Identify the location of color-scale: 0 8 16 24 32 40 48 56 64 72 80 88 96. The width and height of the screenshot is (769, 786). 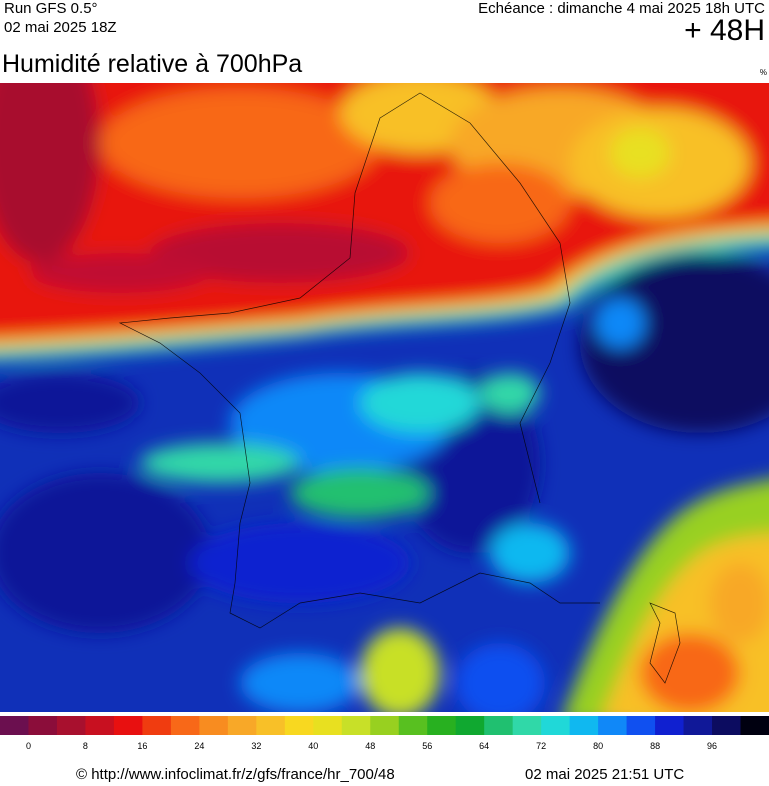
(384, 733).